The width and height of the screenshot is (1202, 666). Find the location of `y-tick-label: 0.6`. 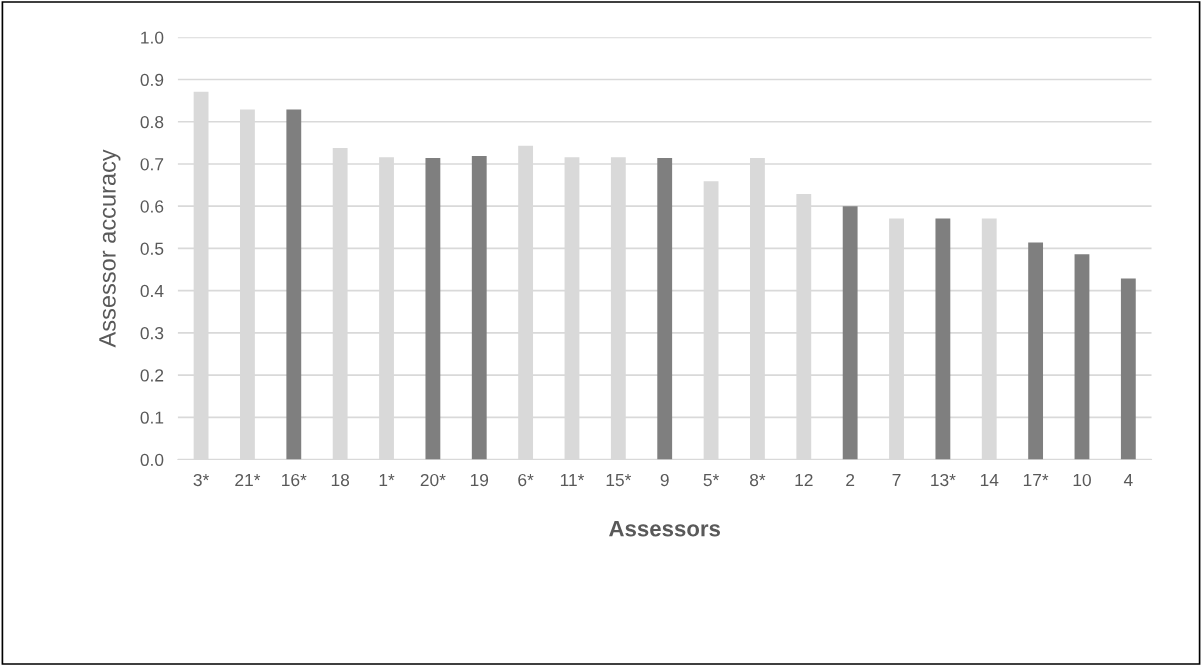

y-tick-label: 0.6 is located at coordinates (152, 206).